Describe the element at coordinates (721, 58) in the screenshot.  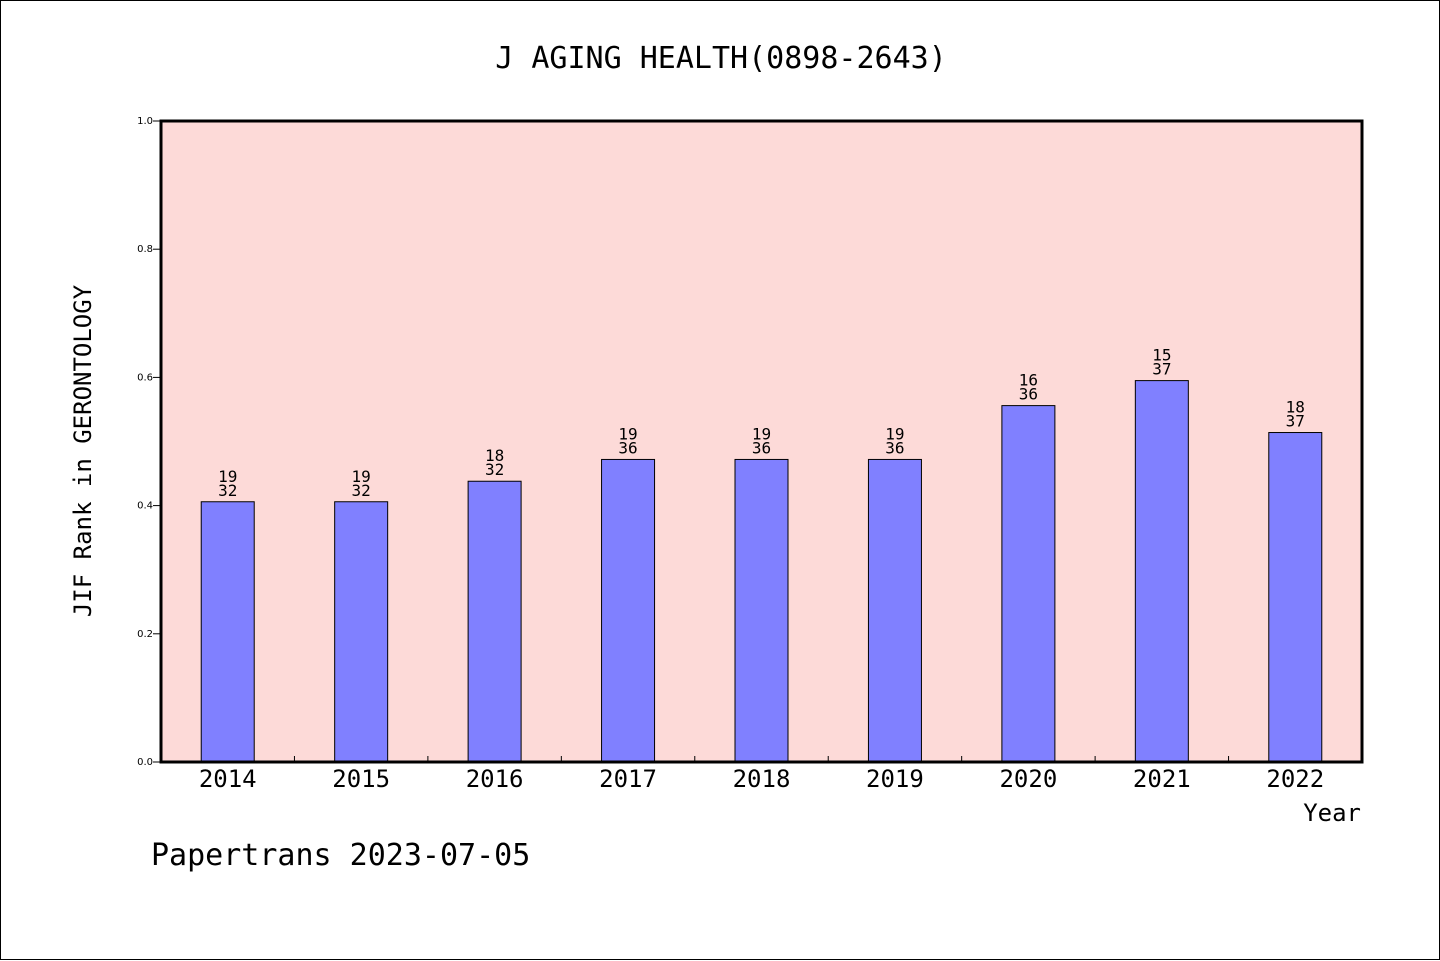
I see `chart-title: J AGING HEALTH(0898-2643)` at that location.